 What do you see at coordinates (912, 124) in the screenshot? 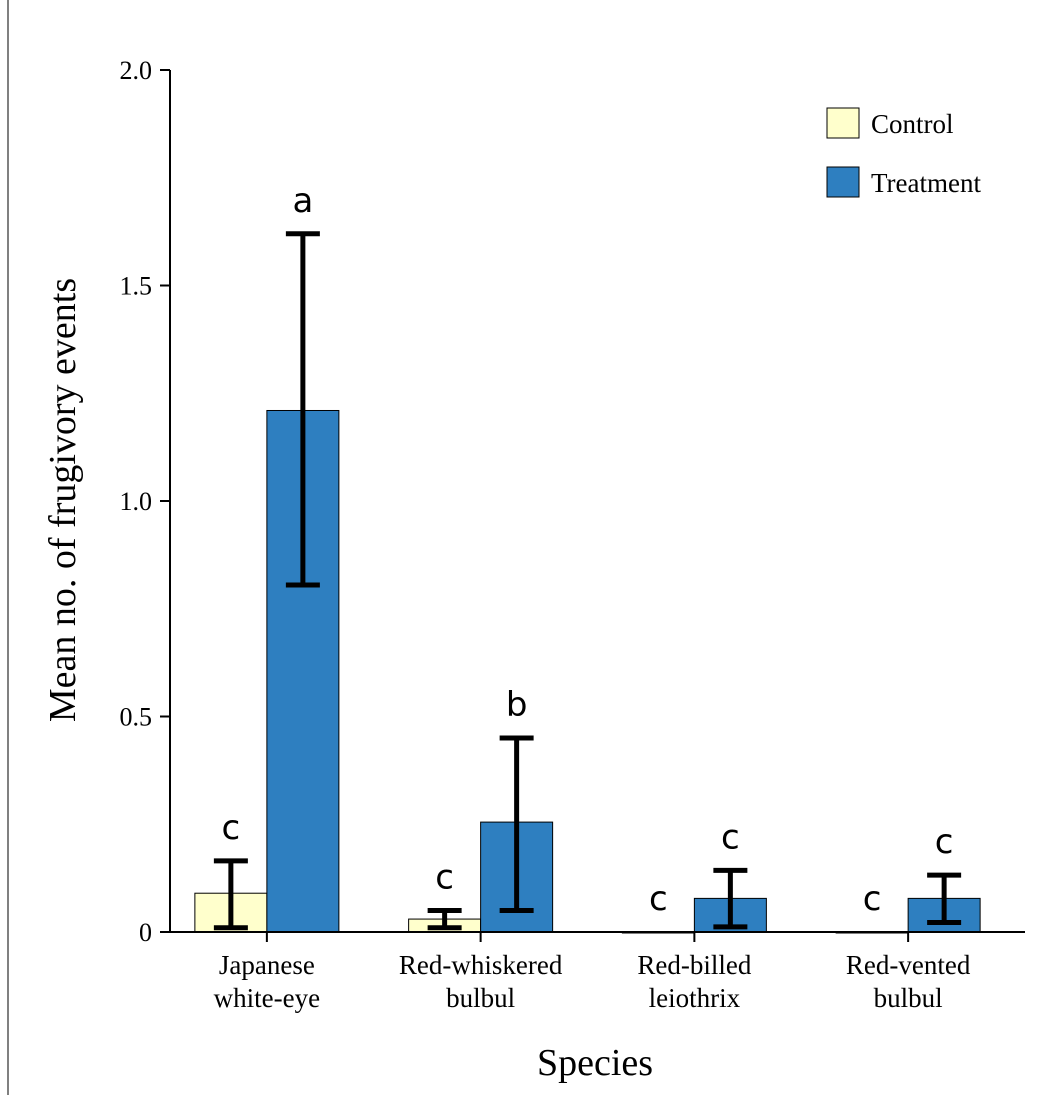
I see `legend-label-control: Control` at bounding box center [912, 124].